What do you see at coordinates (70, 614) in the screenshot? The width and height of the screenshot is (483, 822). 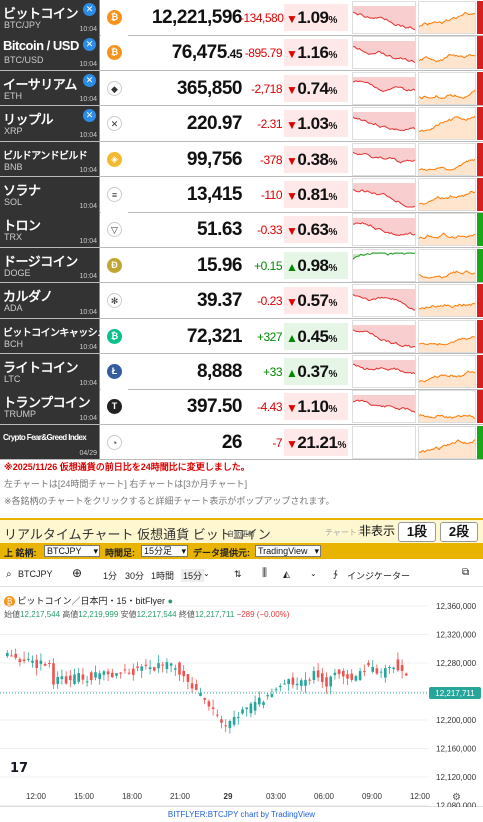 I see `high-label: 高値` at bounding box center [70, 614].